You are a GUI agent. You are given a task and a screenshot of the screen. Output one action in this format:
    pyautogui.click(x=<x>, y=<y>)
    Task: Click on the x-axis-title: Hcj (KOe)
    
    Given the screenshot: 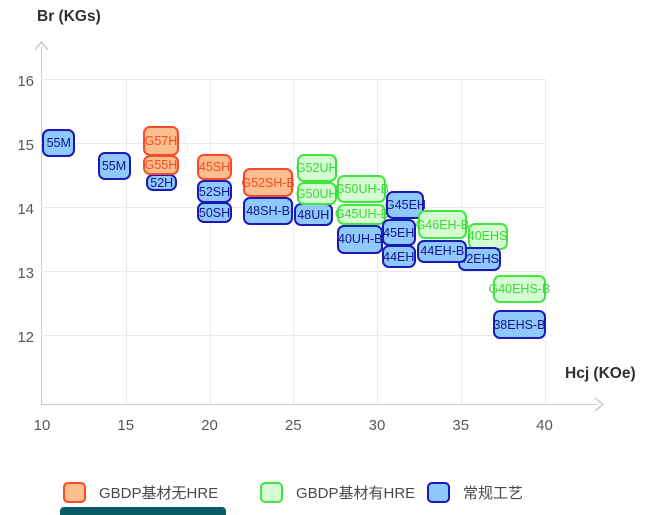 What is the action you would take?
    pyautogui.click(x=600, y=373)
    